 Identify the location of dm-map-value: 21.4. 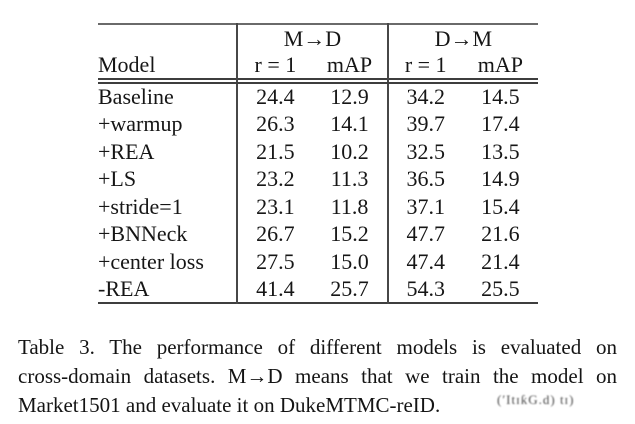
(500, 261).